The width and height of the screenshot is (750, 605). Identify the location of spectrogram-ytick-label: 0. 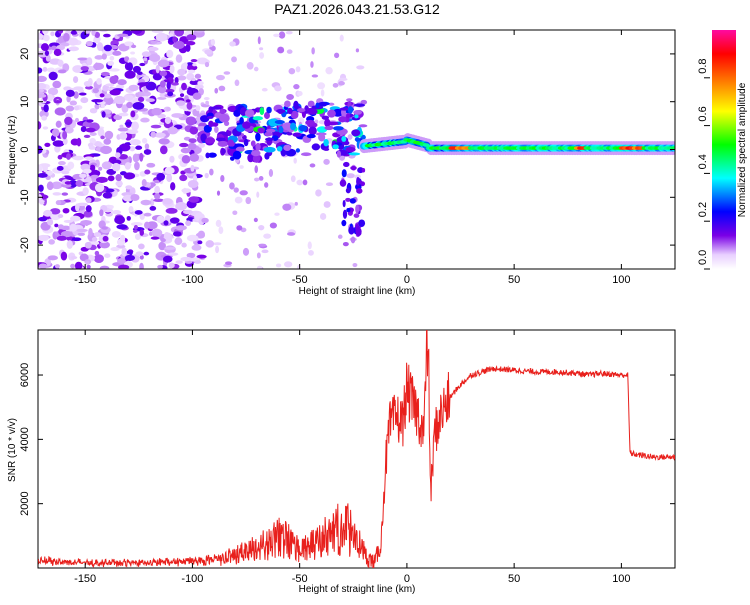
(25, 149).